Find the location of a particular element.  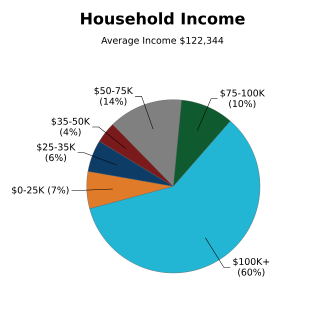

slice-label: $50-75K is located at coordinates (114, 91).